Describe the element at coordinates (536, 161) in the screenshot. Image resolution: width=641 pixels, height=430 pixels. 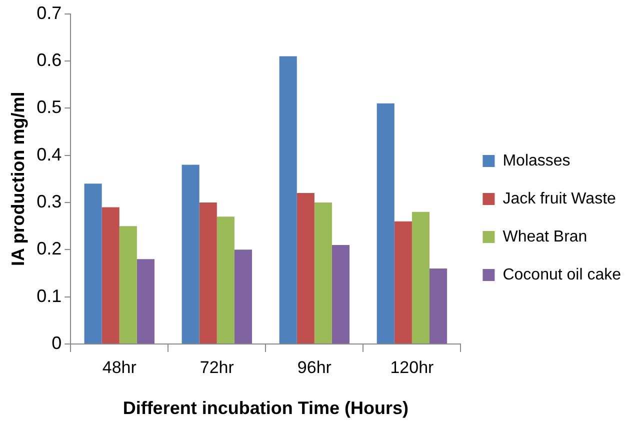
I see `legend-label: Molasses` at that location.